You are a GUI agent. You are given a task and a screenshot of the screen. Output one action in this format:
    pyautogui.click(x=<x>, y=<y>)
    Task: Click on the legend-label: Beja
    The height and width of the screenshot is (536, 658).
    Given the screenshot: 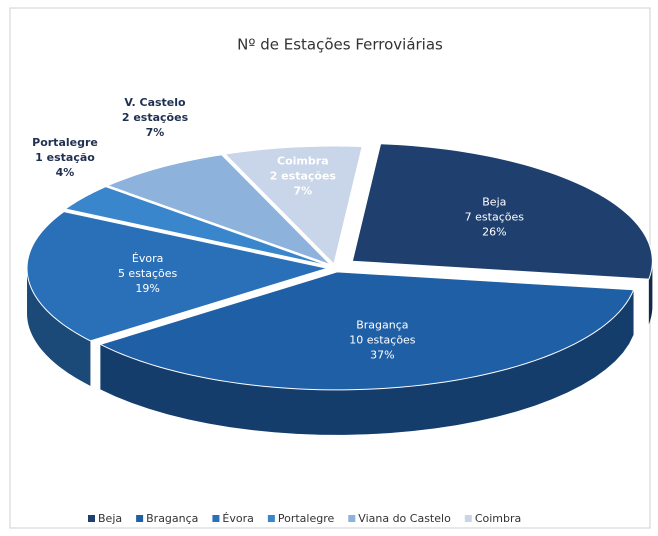 What is the action you would take?
    pyautogui.click(x=110, y=518)
    